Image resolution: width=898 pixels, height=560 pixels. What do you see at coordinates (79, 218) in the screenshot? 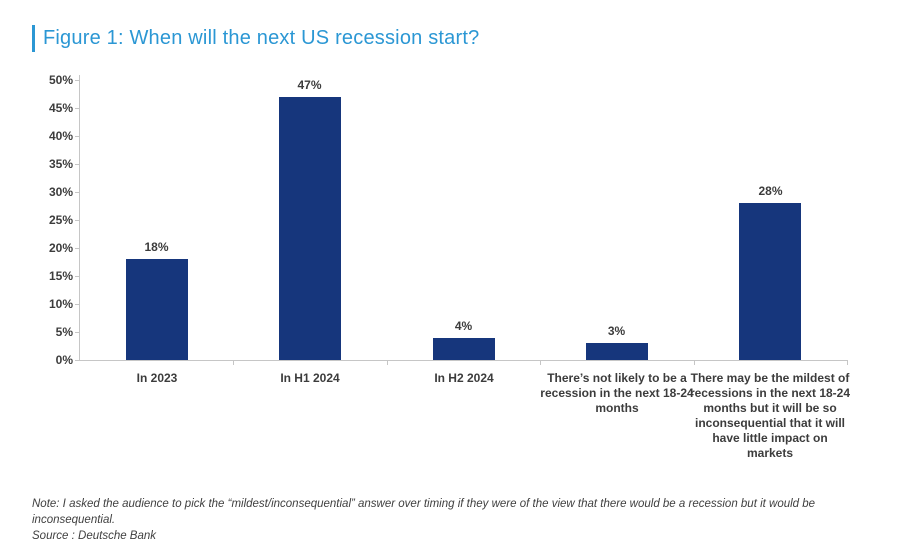
I see `y-axis-line` at bounding box center [79, 218].